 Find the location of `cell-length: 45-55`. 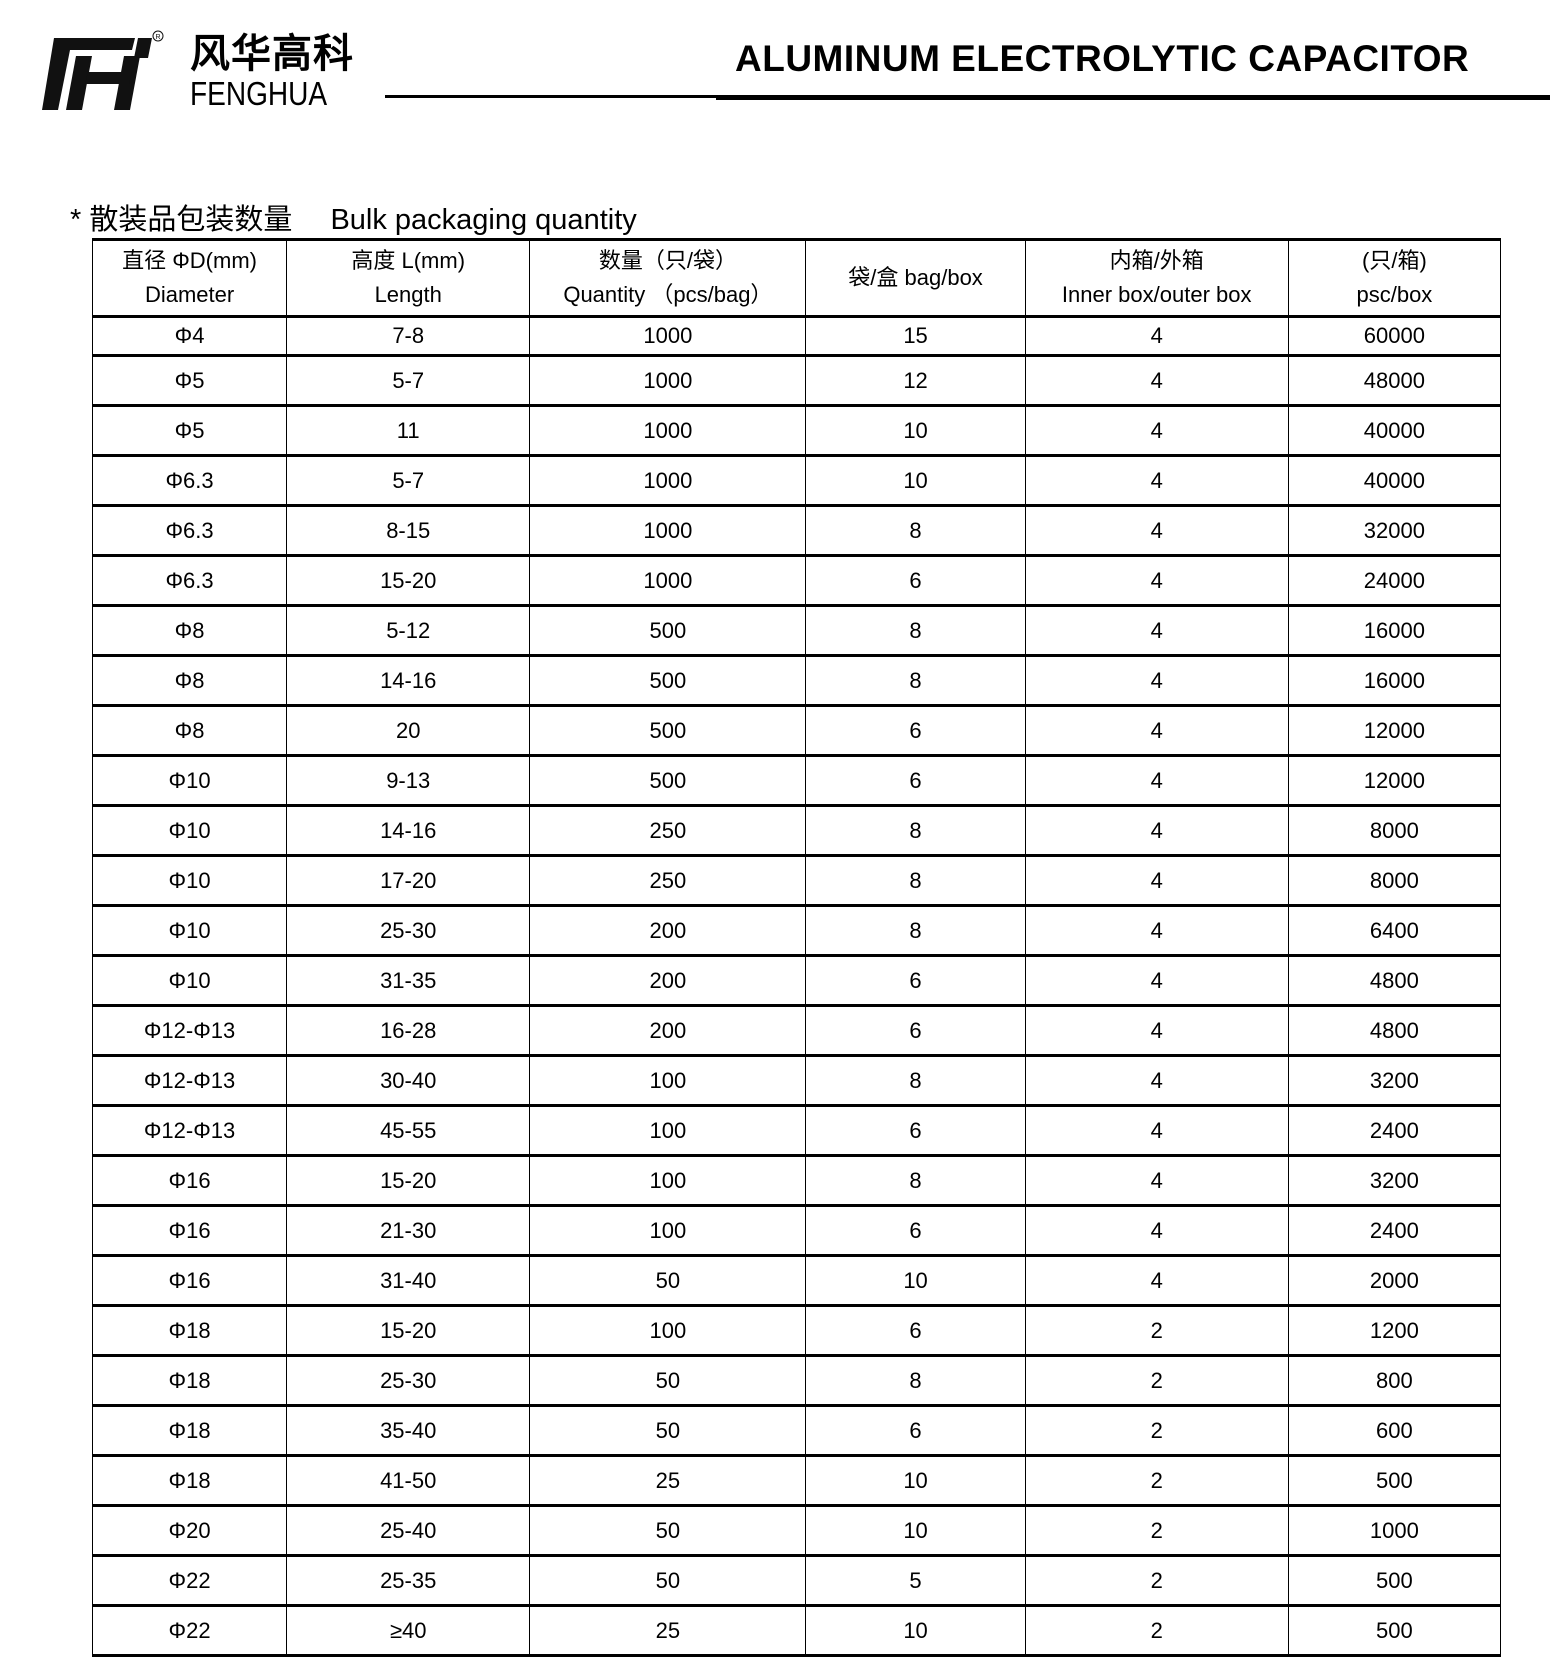

cell-length: 45-55 is located at coordinates (408, 1131).